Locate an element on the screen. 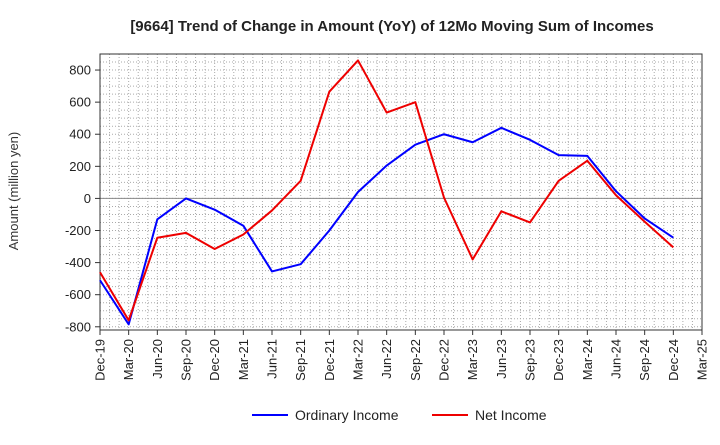 This screenshot has width=720, height=445. y-tick-label: 800 is located at coordinates (80, 70).